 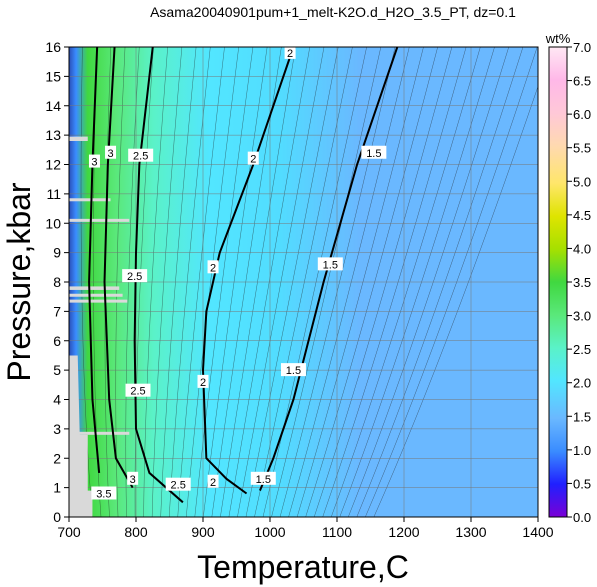 I want to click on y-tick-label: 2, so click(x=57, y=458).